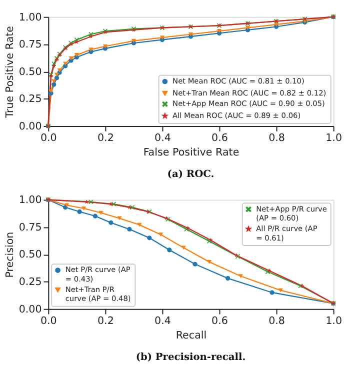  What do you see at coordinates (10, 72) in the screenshot?
I see `y-axis-title: True Positive Rate` at bounding box center [10, 72].